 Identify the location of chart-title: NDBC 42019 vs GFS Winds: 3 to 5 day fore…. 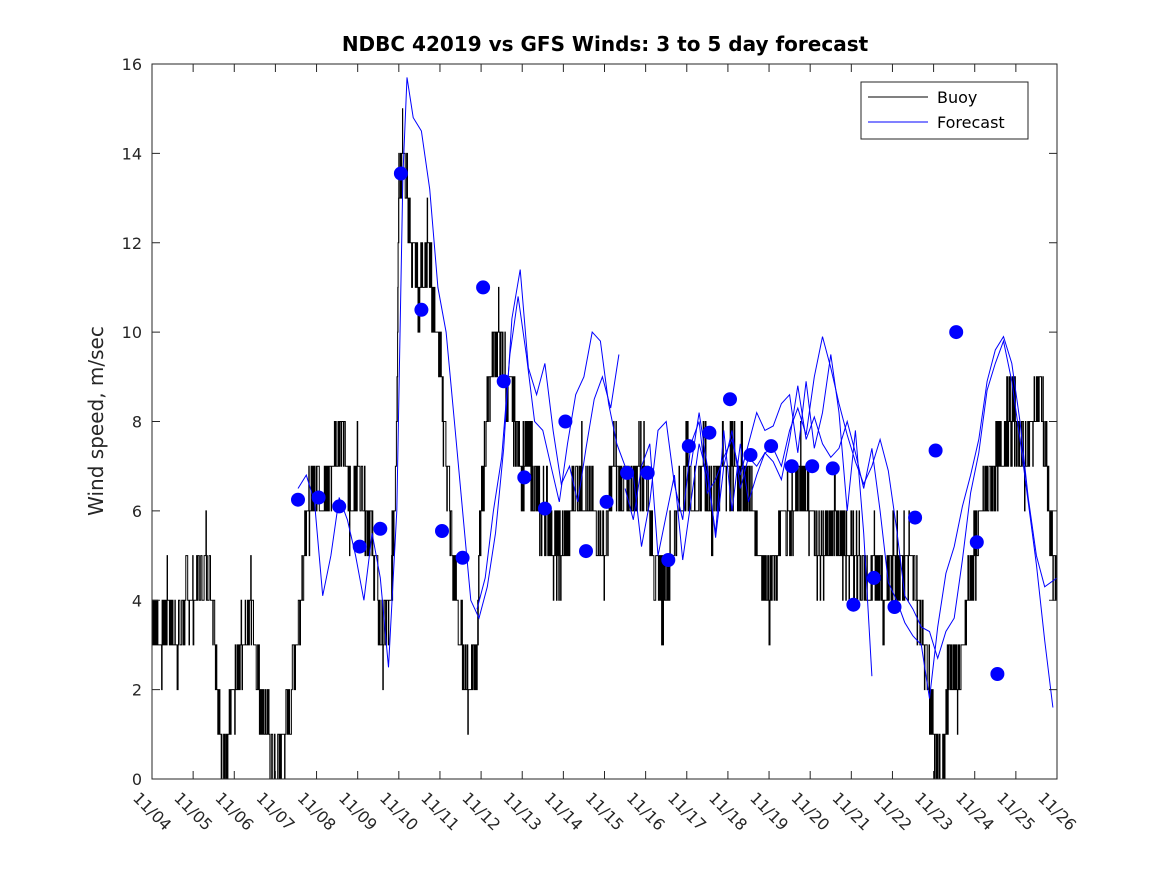
(605, 44).